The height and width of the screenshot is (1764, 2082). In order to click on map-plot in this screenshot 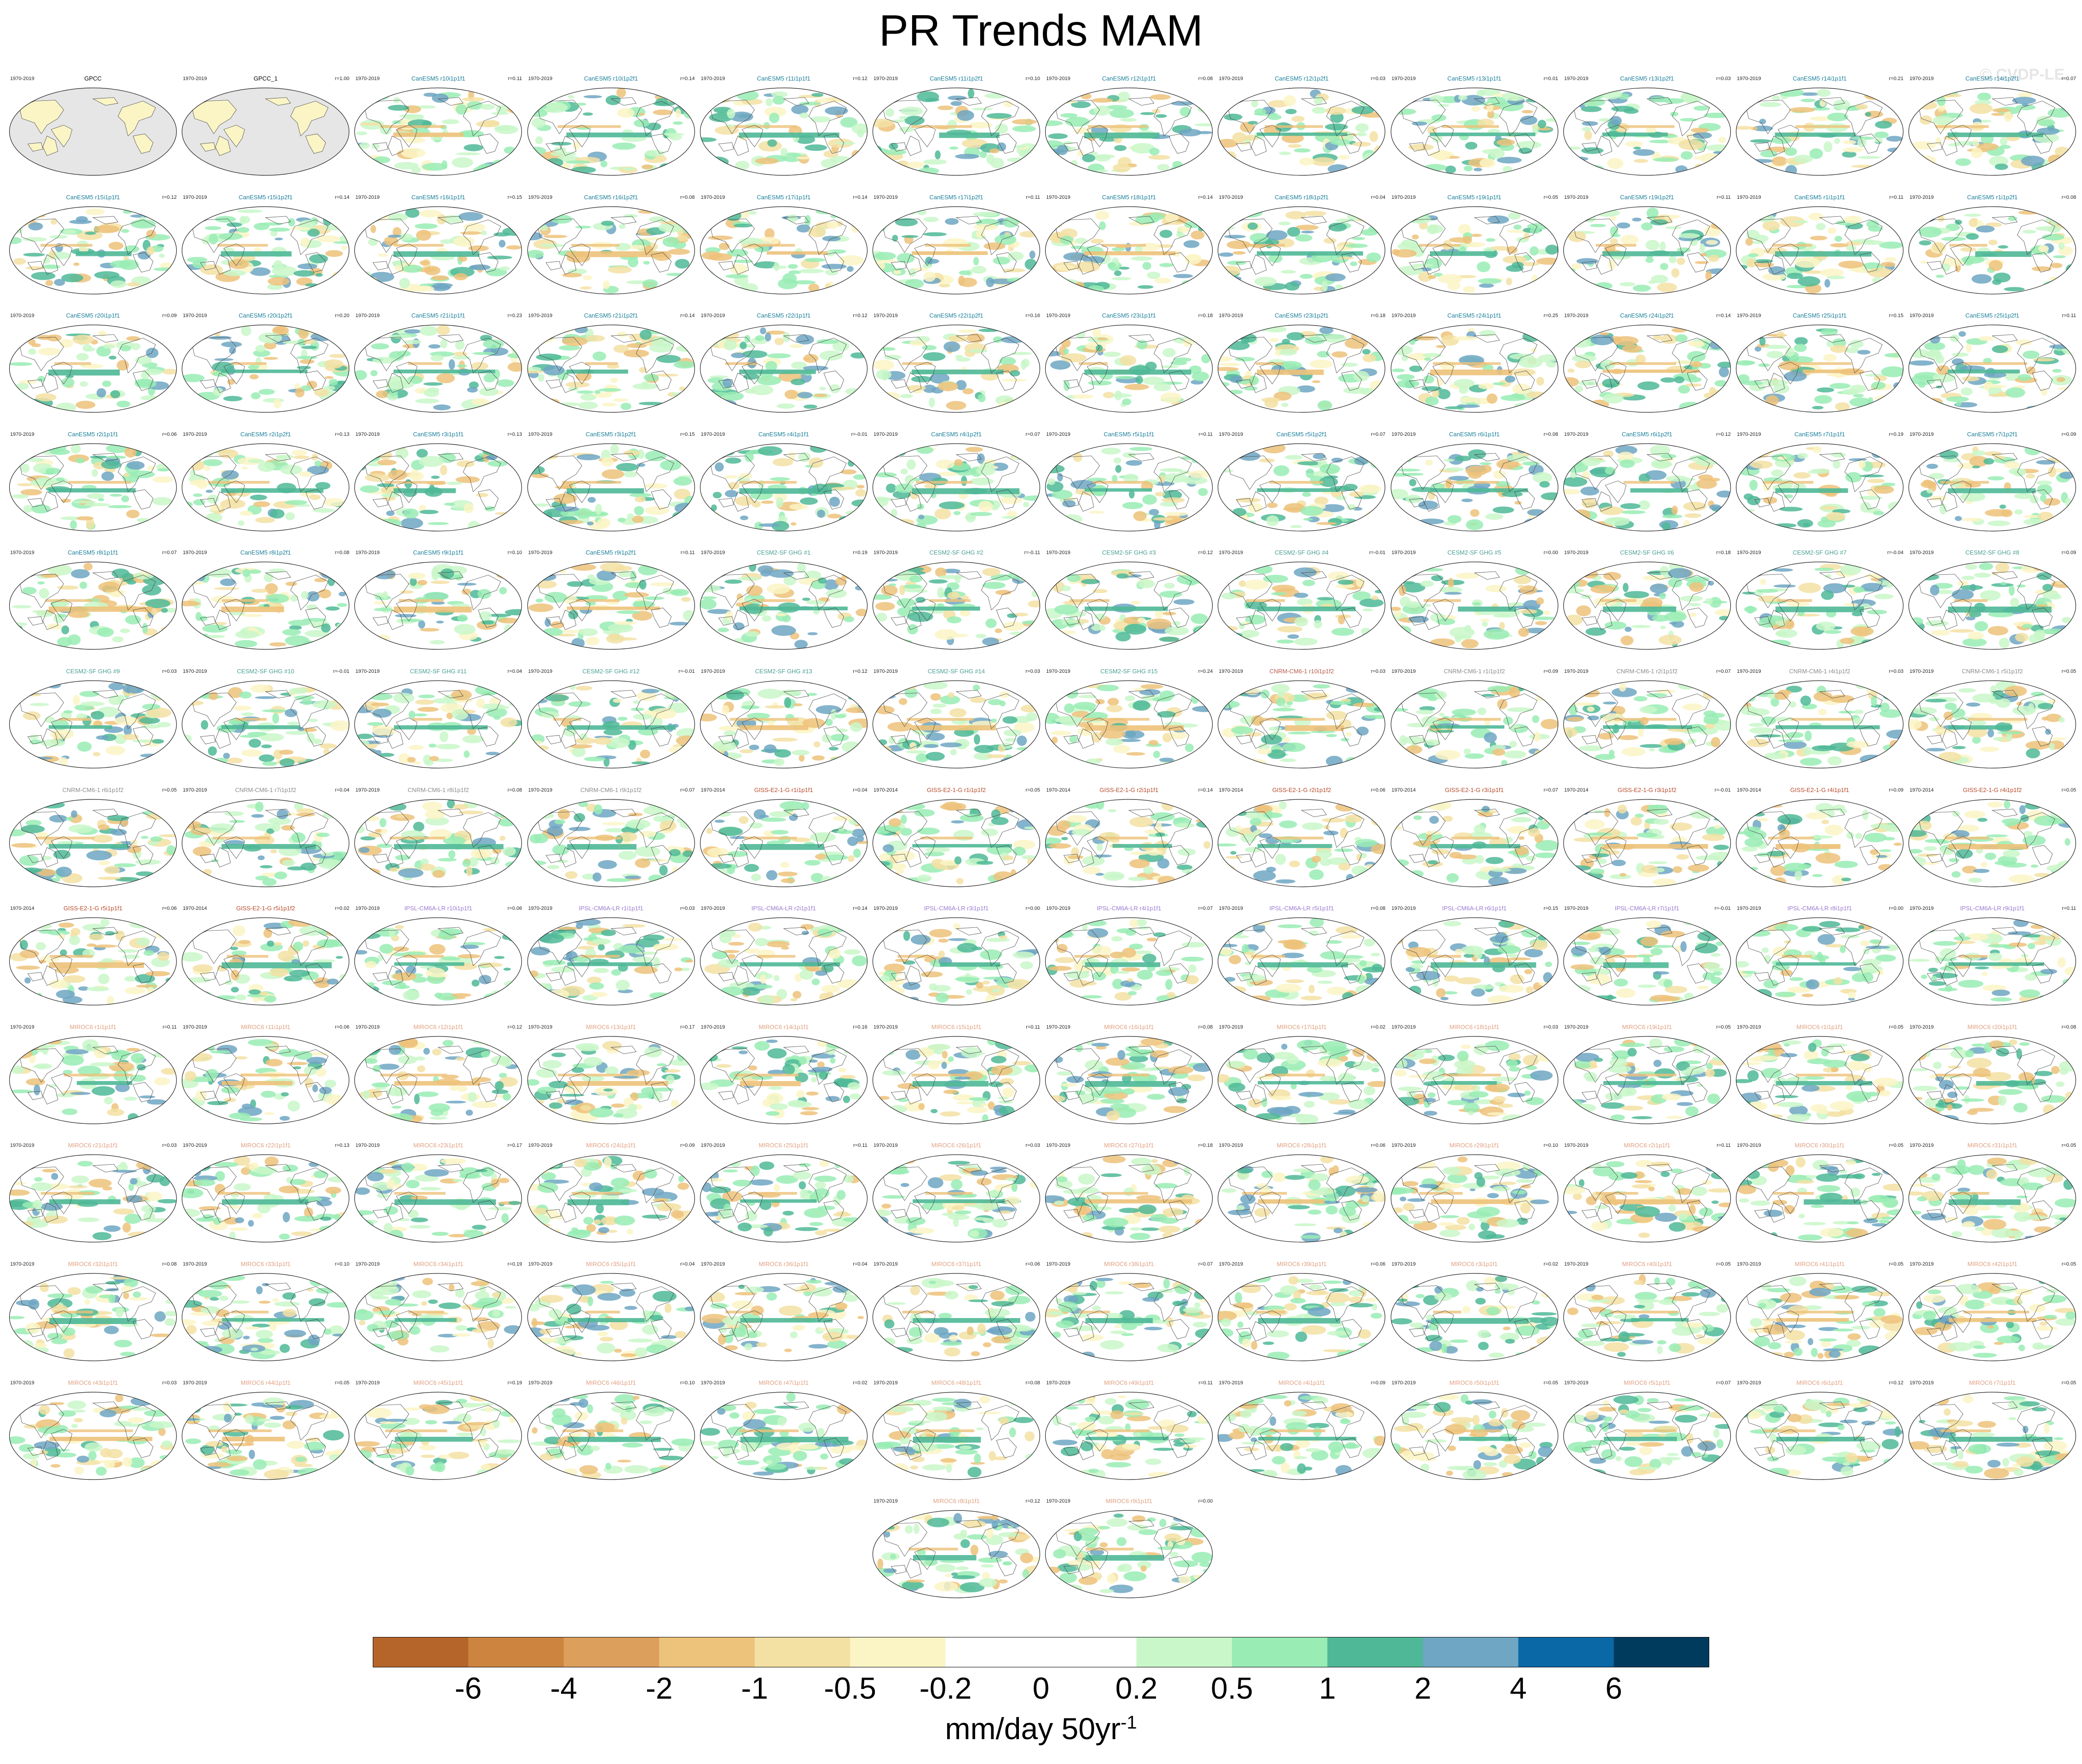, I will do `click(1474, 251)`.